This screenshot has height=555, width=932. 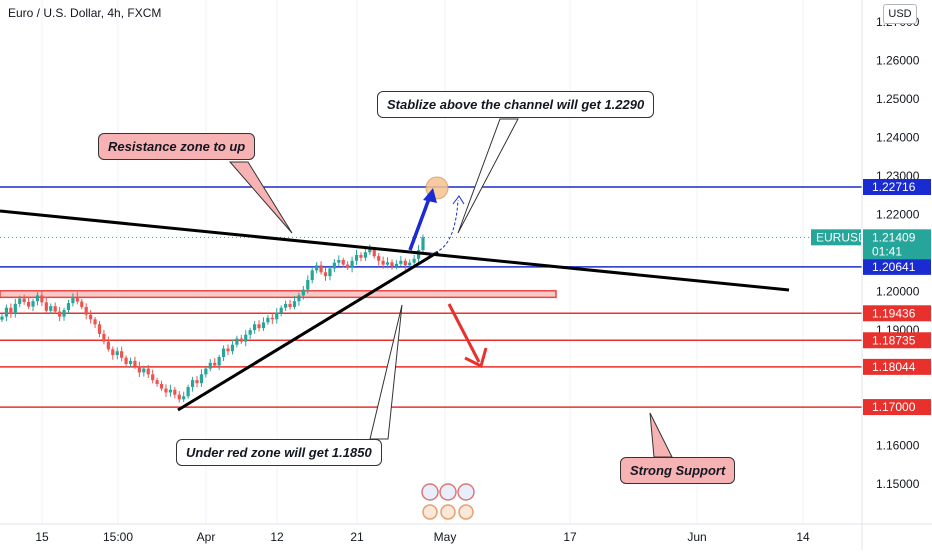 What do you see at coordinates (357, 537) in the screenshot?
I see `x-tick-label: 21` at bounding box center [357, 537].